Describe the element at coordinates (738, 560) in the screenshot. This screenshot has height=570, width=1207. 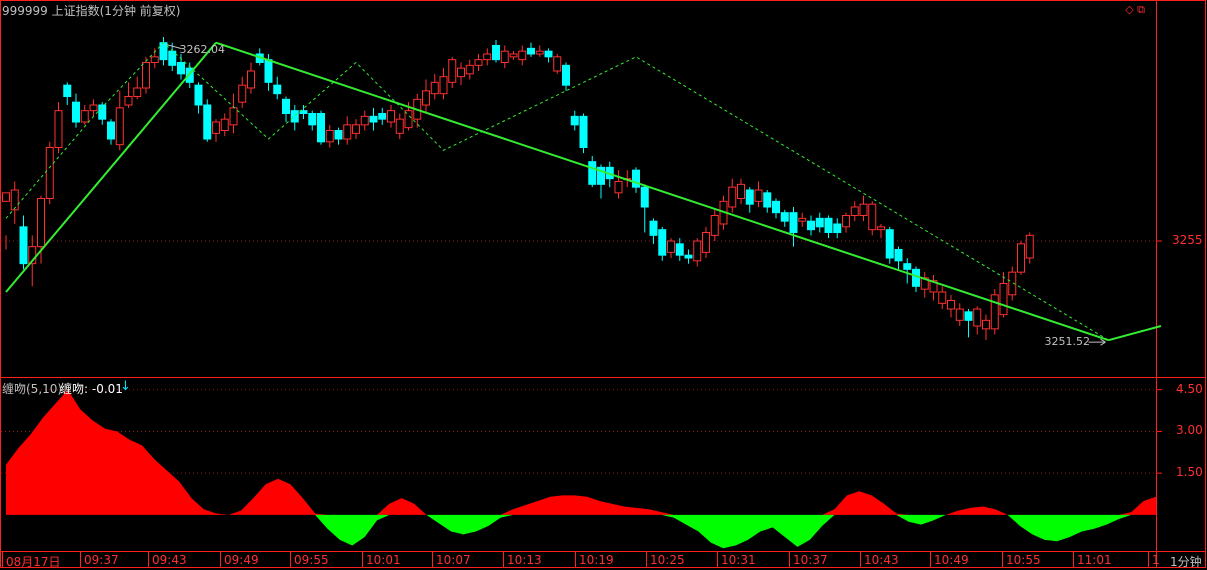
I see `time-tick-label: 10:31` at that location.